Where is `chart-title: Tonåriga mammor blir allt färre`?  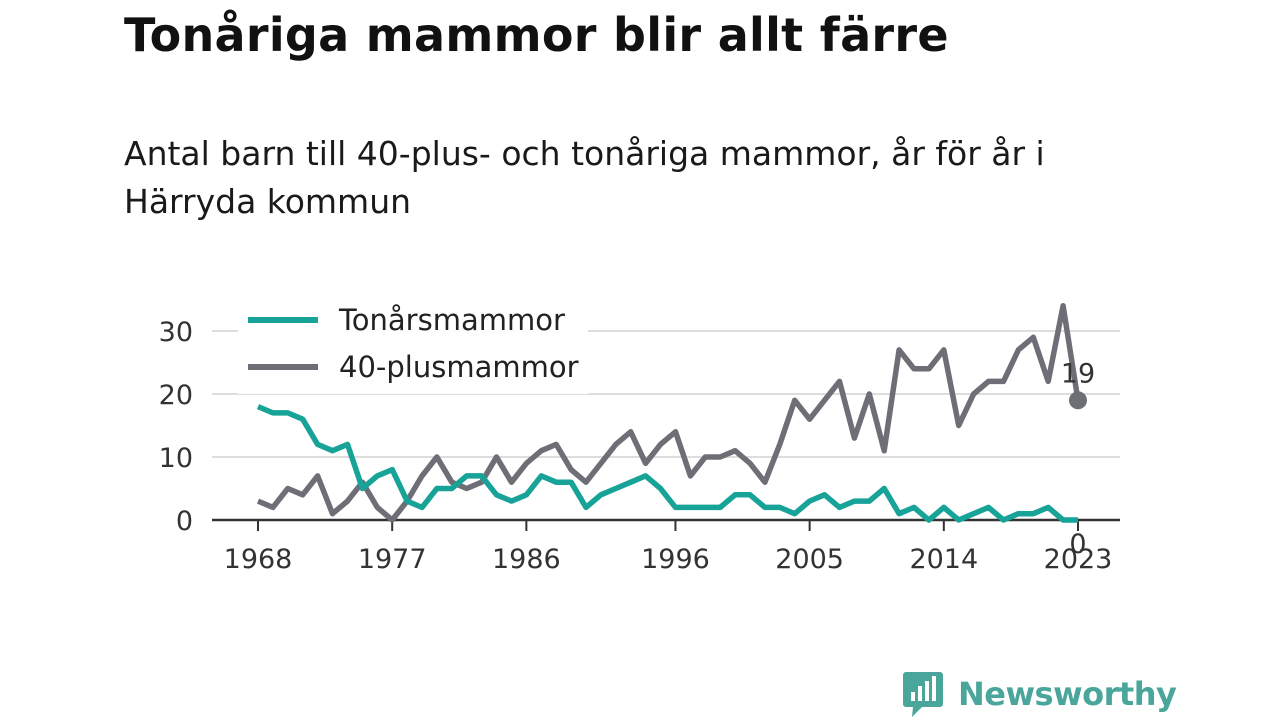
chart-title: Tonåriga mammor blir allt färre is located at coordinates (536, 35).